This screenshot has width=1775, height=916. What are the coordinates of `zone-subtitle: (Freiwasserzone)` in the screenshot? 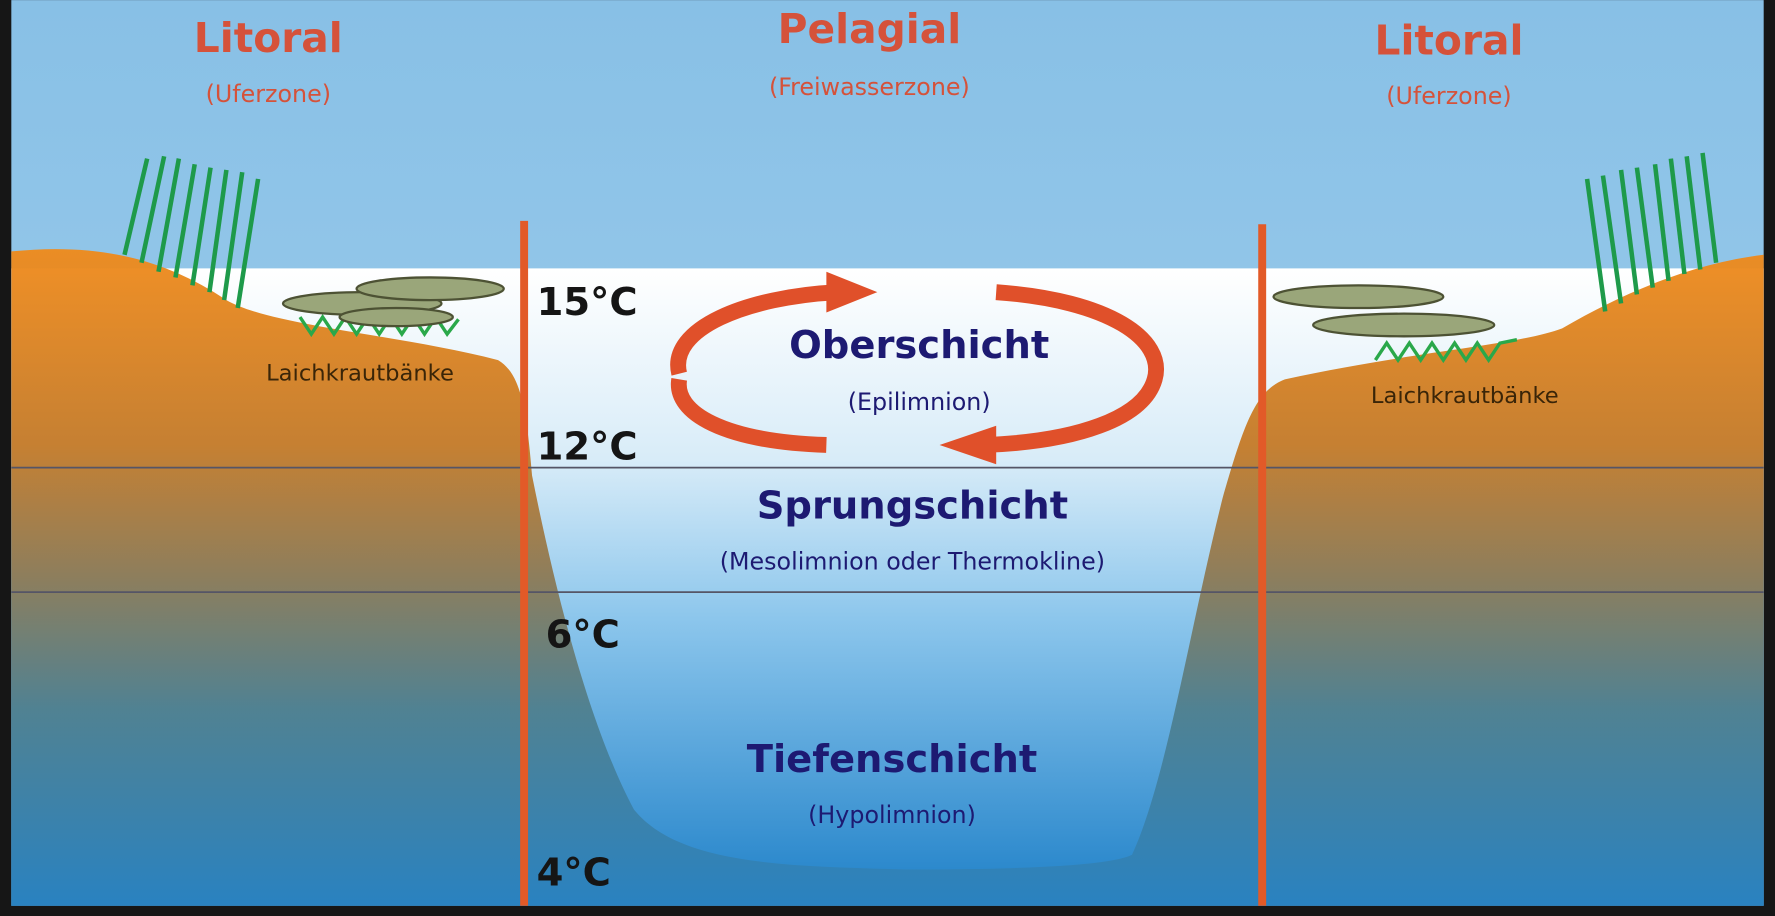 It's located at (869, 87).